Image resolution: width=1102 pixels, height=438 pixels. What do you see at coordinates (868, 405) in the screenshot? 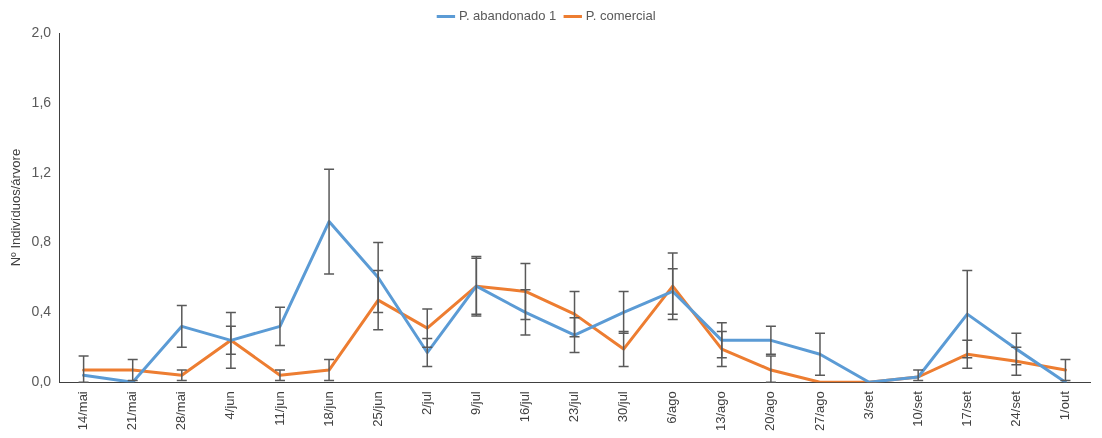
I see `x-tick-label: 3/set` at bounding box center [868, 405].